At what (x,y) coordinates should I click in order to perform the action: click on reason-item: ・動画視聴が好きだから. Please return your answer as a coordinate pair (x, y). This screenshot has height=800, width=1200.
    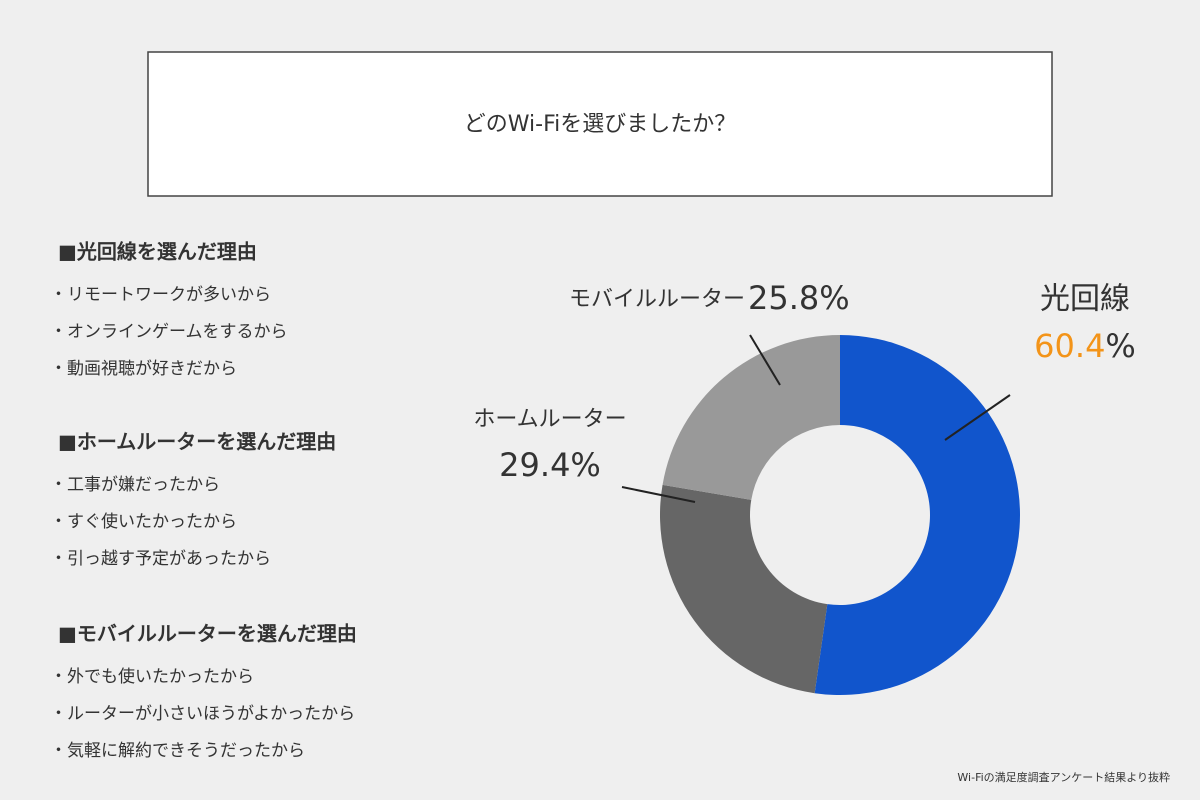
    Looking at the image, I should click on (143, 369).